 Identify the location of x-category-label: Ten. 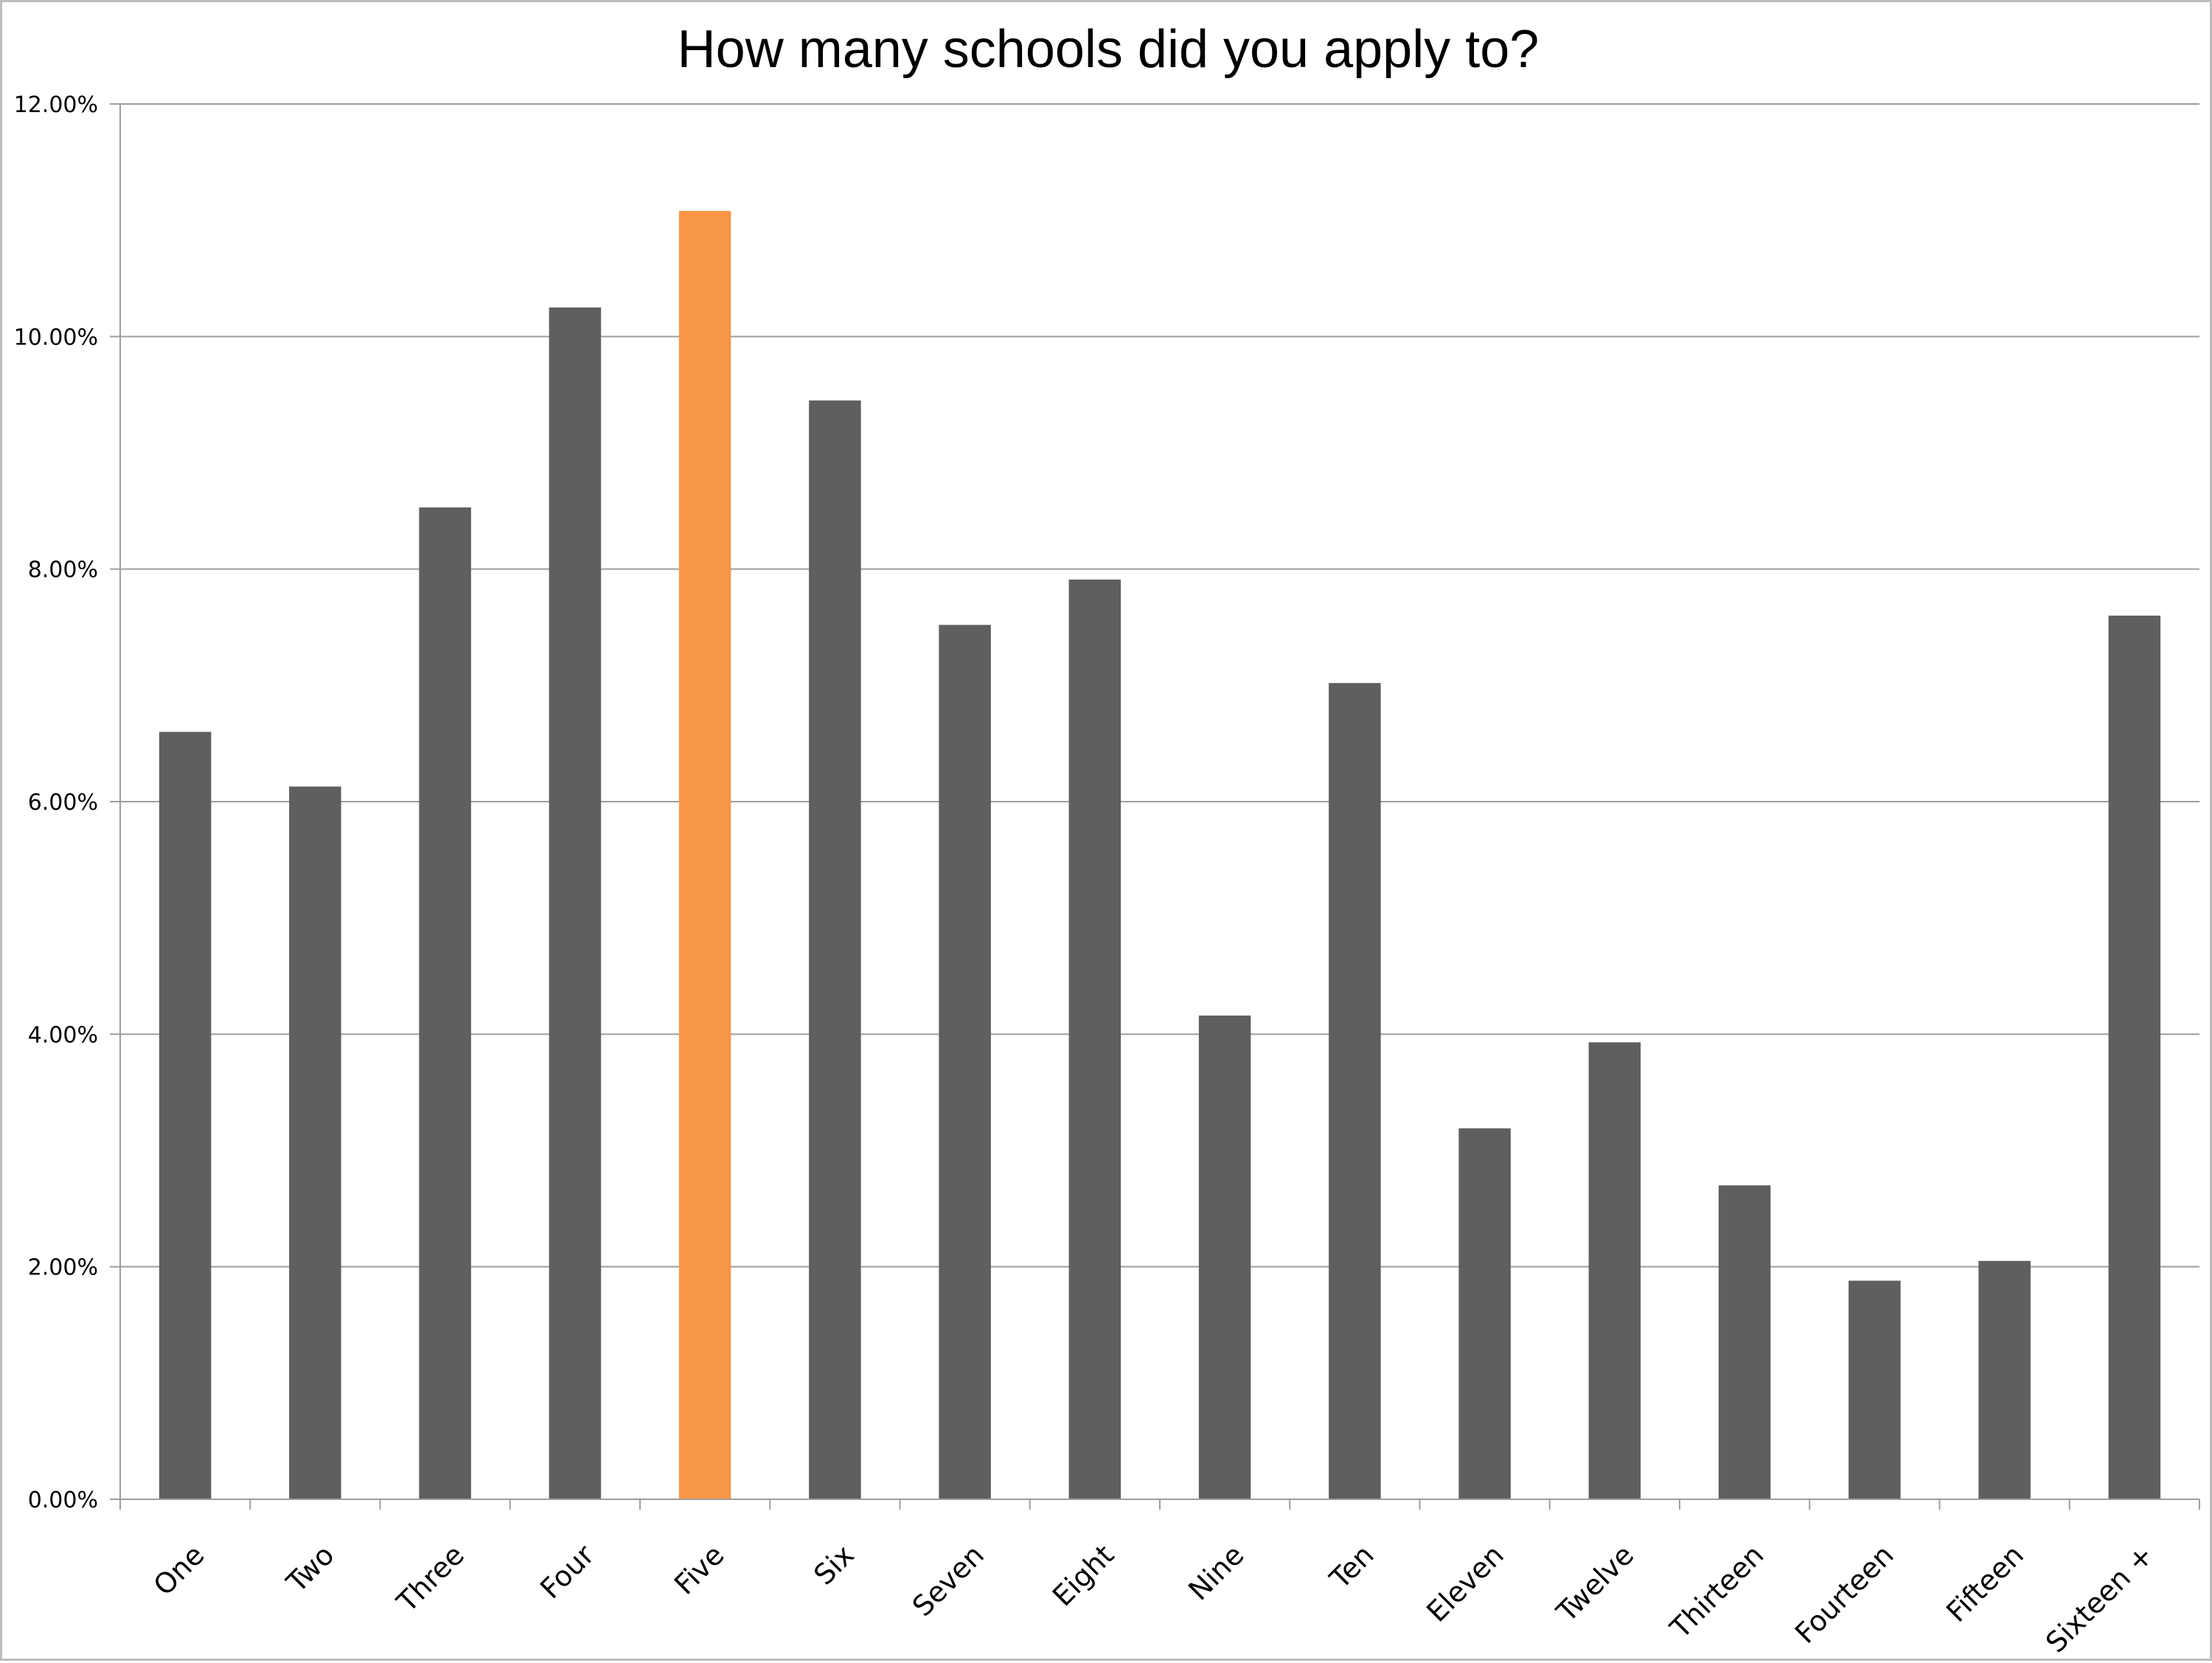
(1352, 1566).